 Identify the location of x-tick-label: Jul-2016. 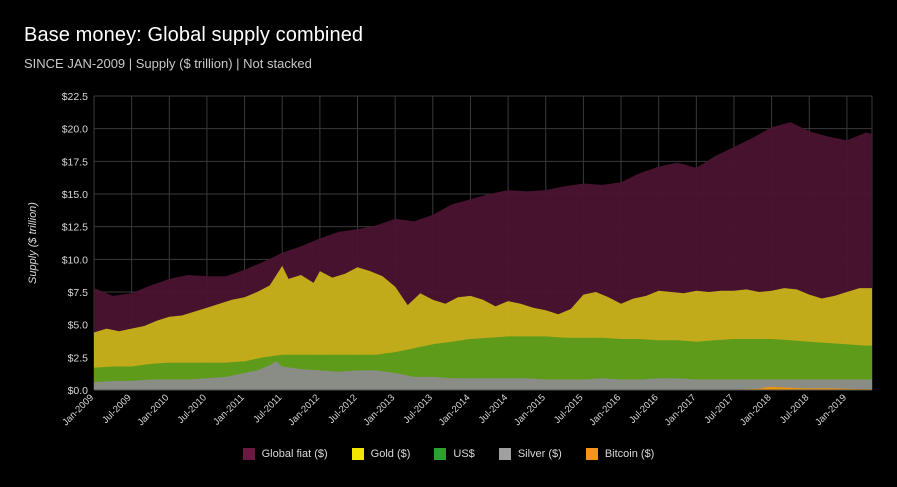
(644, 409).